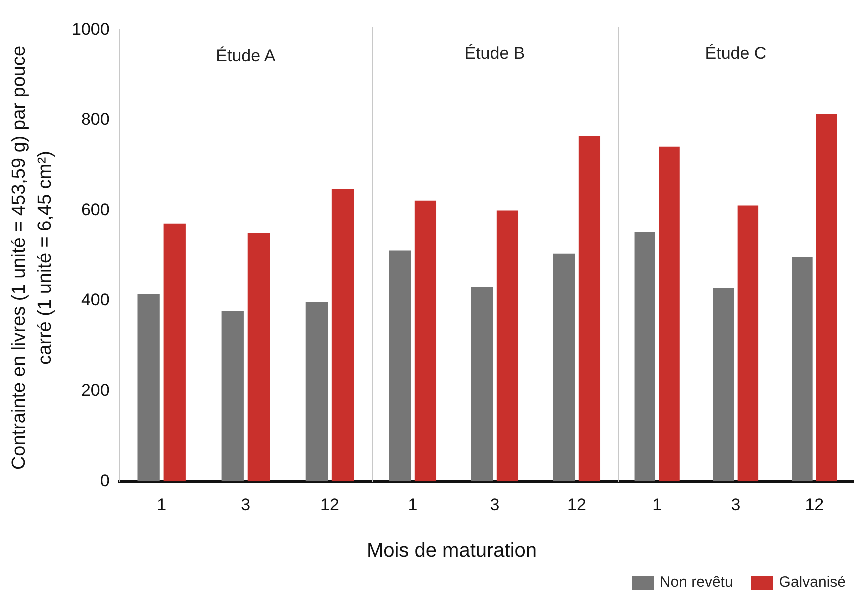 The image size is (854, 599). Describe the element at coordinates (452, 551) in the screenshot. I see `x-axis-title: Mois de maturation` at that location.